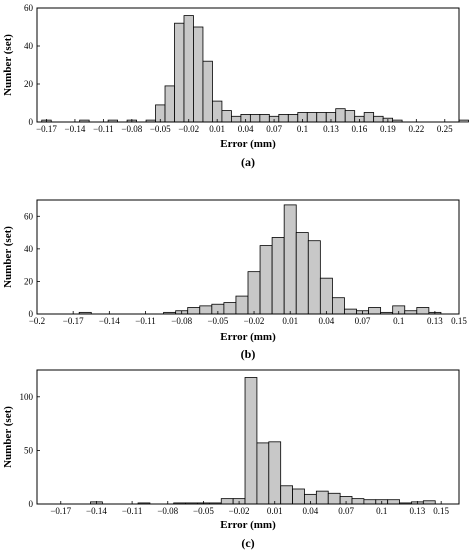 This screenshot has height=556, width=474. Describe the element at coordinates (27, 397) in the screenshot. I see `y-tick-label: 100` at that location.